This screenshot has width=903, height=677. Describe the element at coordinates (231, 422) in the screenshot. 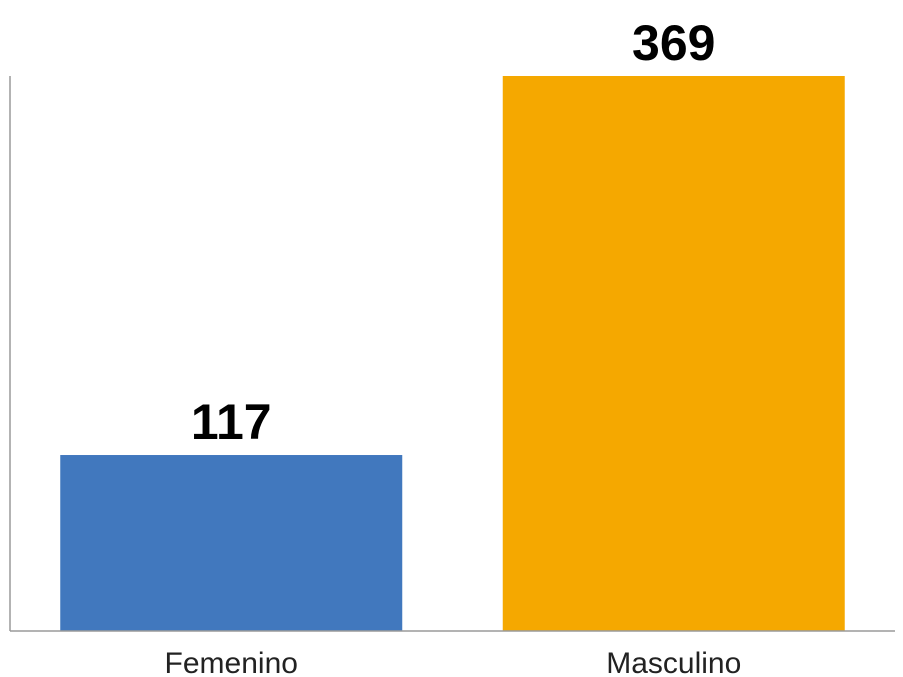

I see `value-label-femenino: 117` at that location.